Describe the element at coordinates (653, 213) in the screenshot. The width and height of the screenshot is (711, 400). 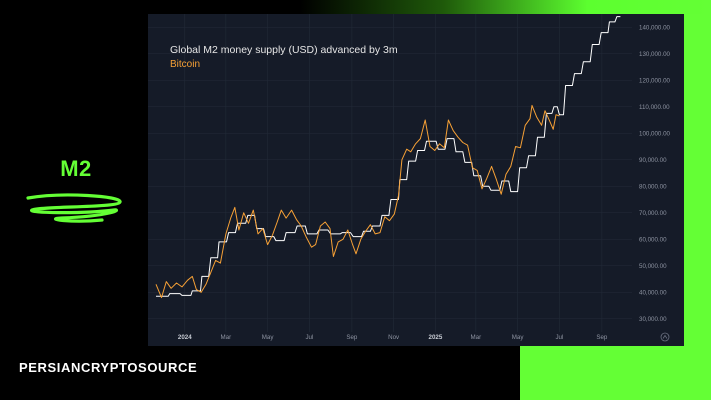
I see `y-tick-label: 70,000.00` at that location.